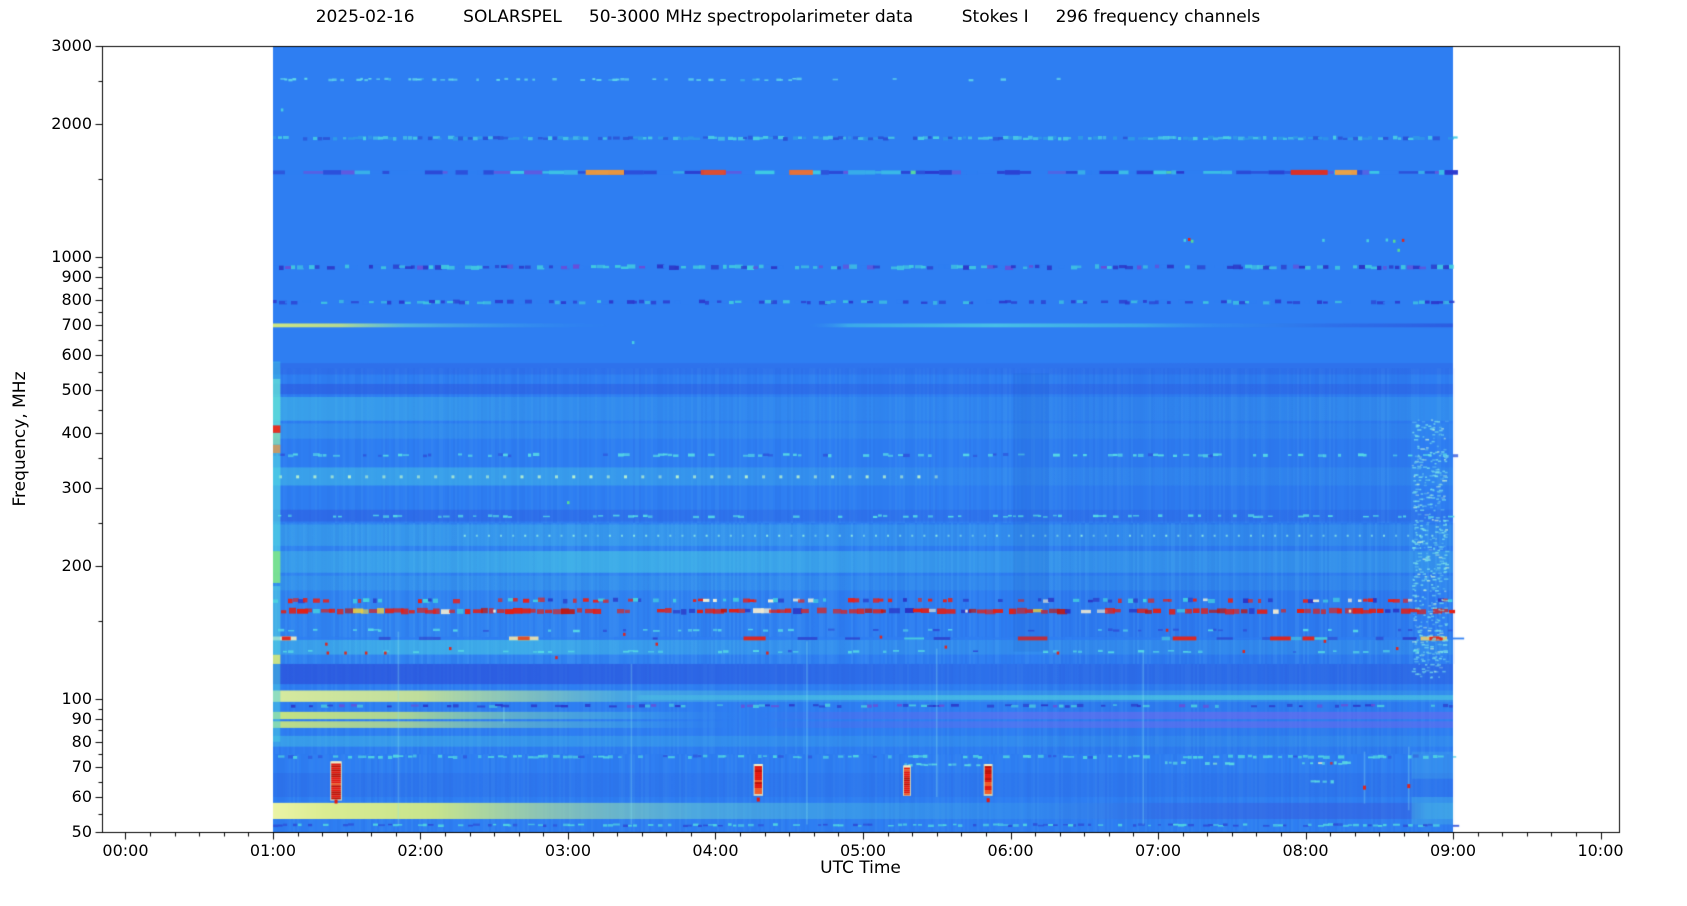 The width and height of the screenshot is (1687, 906). I want to click on x-tick-label: 03:00, so click(568, 850).